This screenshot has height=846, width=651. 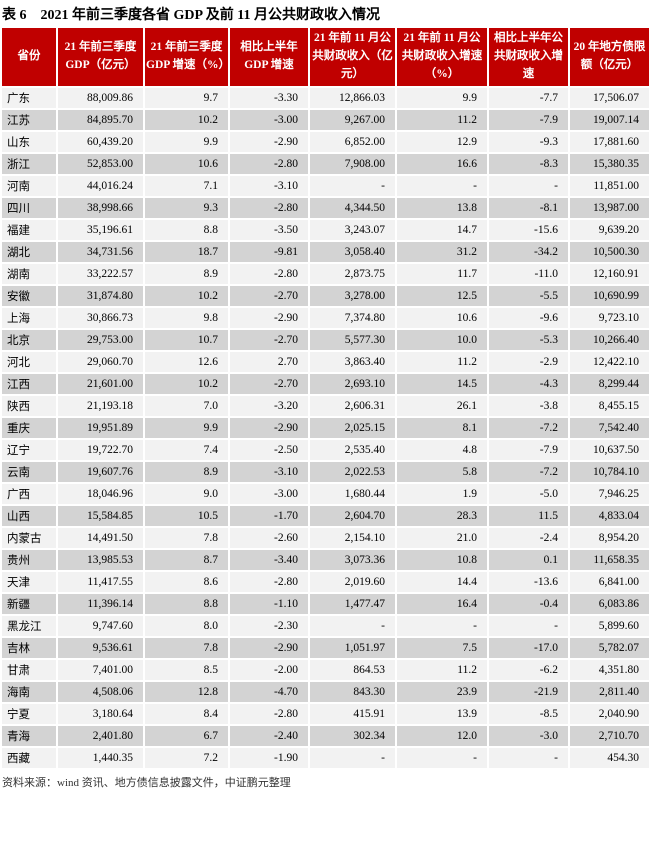 I want to click on value-cell: 843.30, so click(x=352, y=692).